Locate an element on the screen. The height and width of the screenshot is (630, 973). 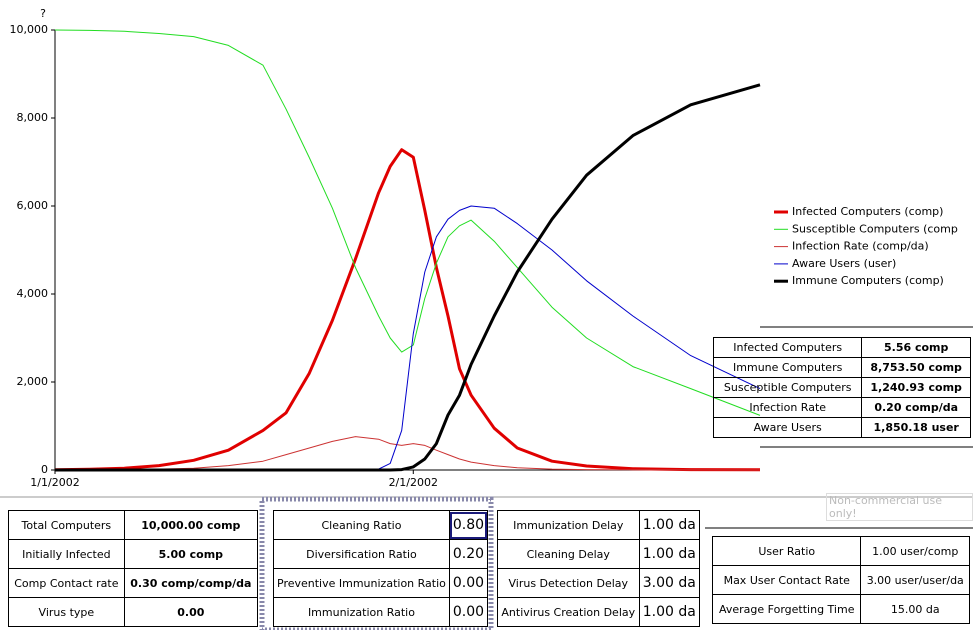
x-tick-label: 1/1/2002 is located at coordinates (54, 482).